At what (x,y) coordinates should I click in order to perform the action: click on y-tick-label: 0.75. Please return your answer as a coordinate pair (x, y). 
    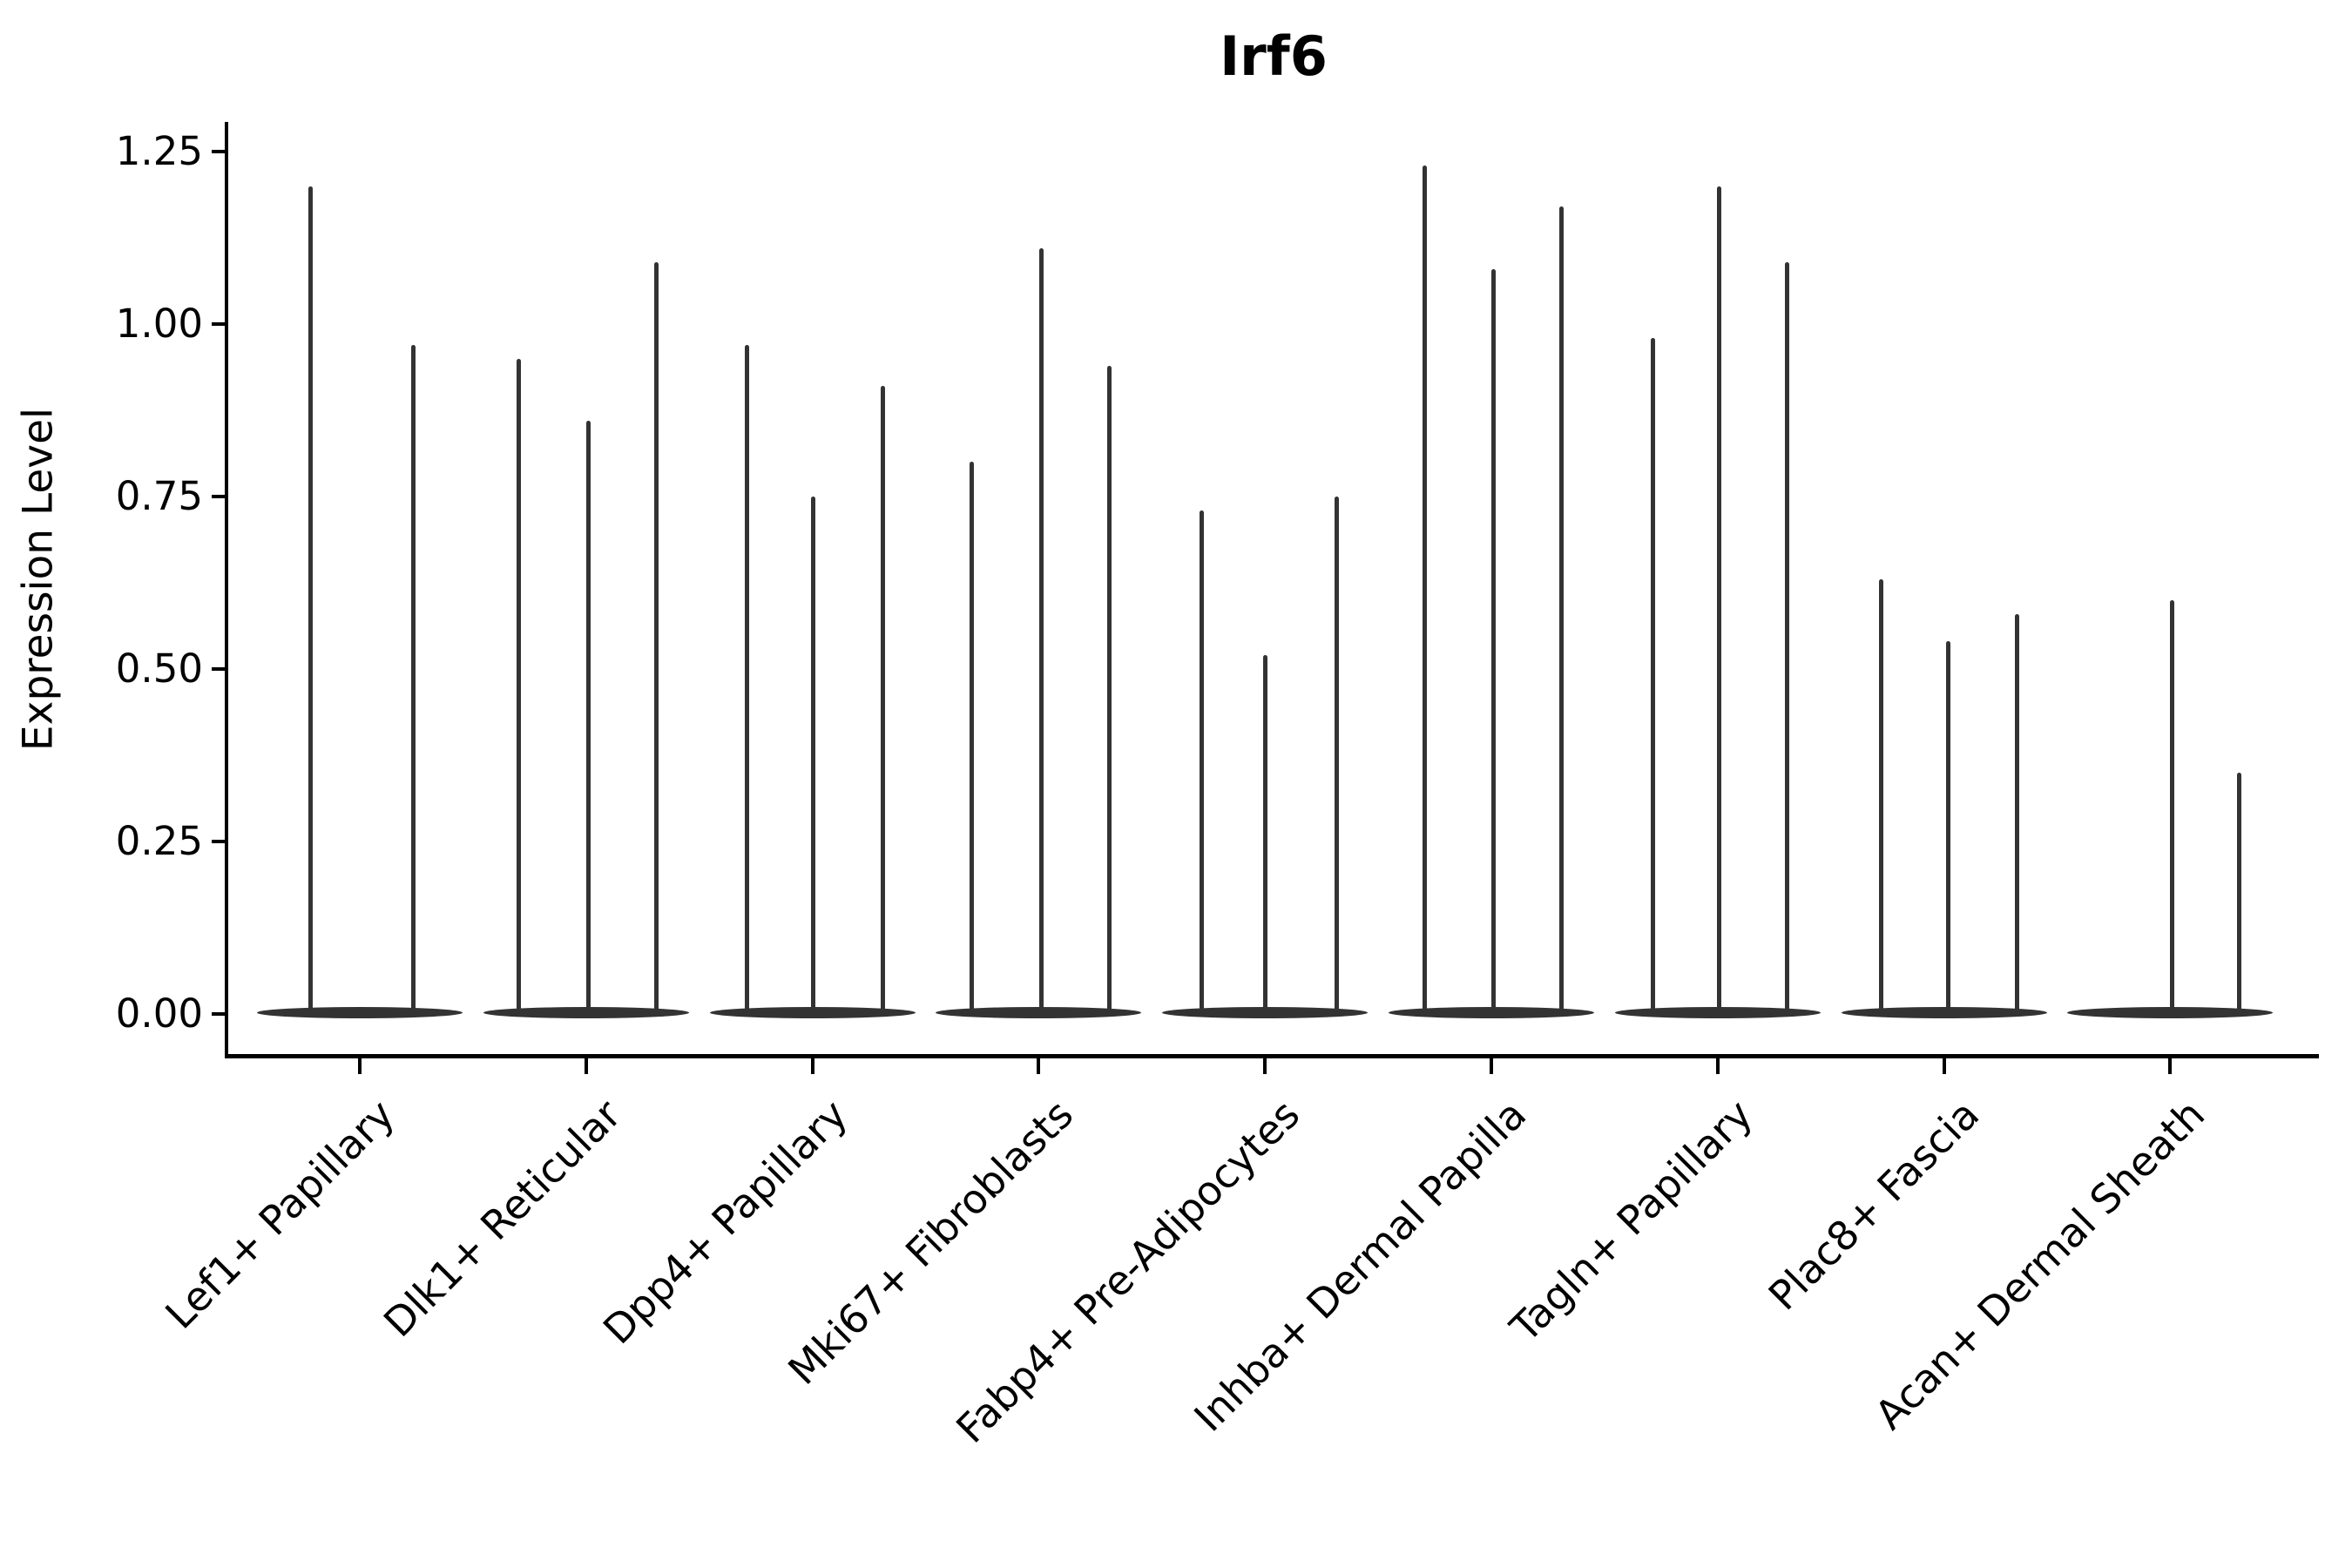
    Looking at the image, I should click on (159, 496).